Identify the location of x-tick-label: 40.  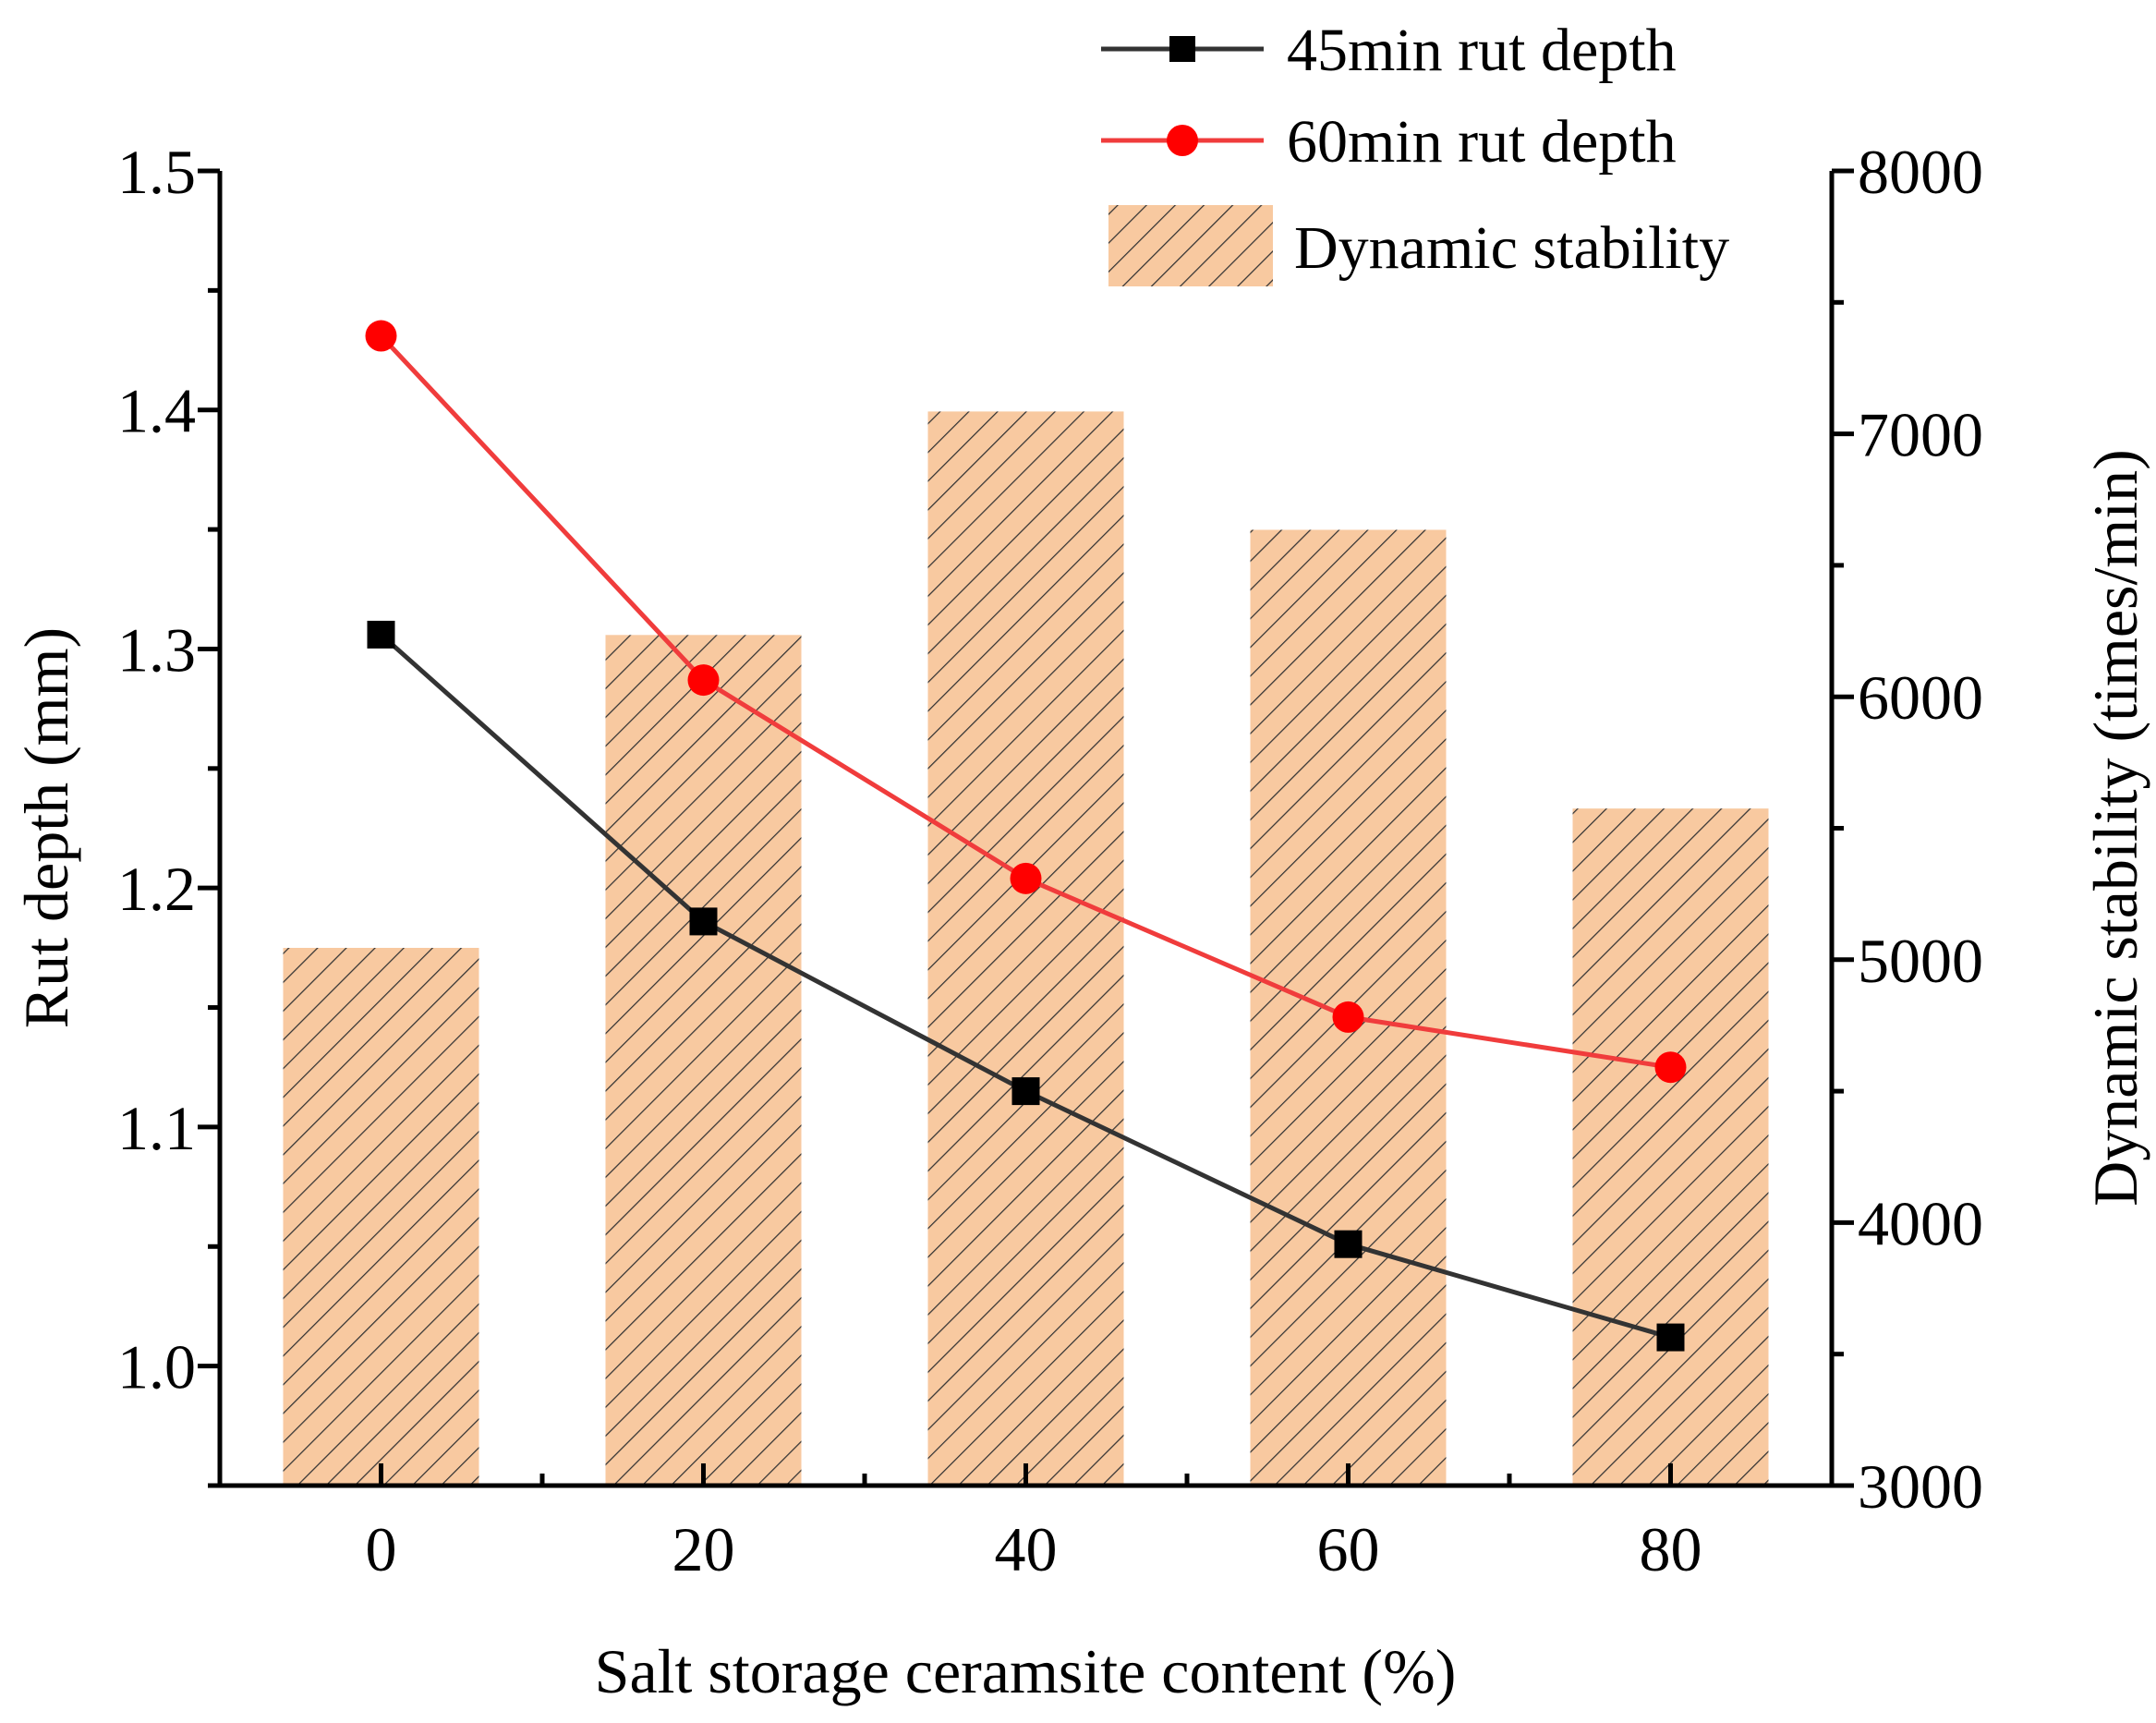
(1026, 1549).